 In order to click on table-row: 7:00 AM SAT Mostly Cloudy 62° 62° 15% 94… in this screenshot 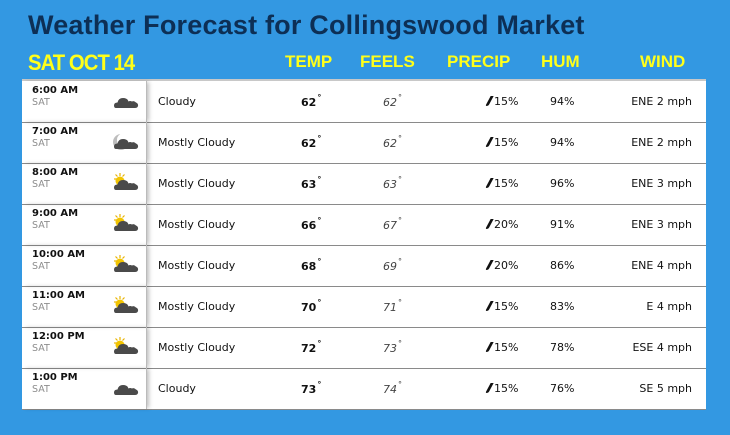, I will do `click(364, 143)`.